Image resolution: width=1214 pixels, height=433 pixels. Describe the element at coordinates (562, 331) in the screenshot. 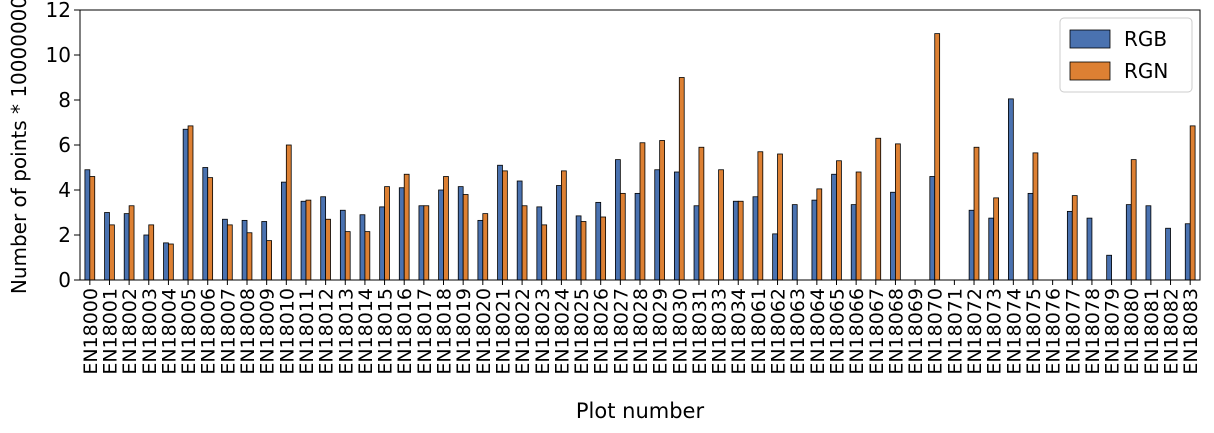

I see `x-tick-label: EN18024` at that location.